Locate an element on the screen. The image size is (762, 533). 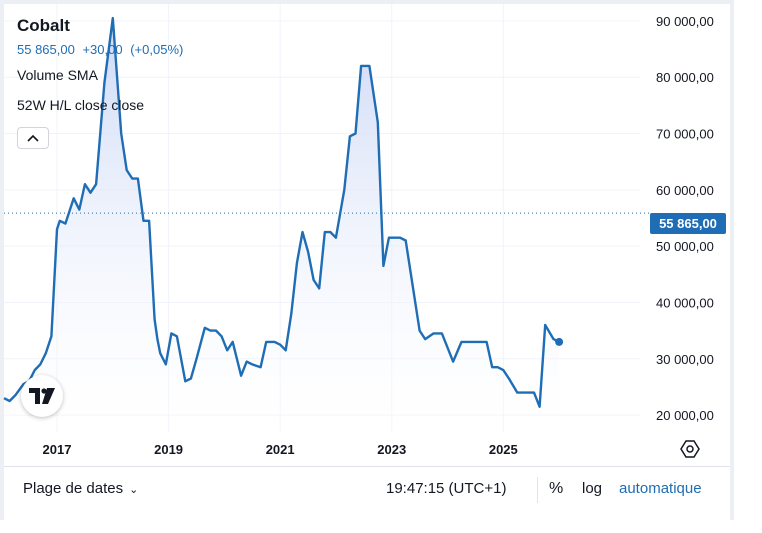
frame-right is located at coordinates (732, 260).